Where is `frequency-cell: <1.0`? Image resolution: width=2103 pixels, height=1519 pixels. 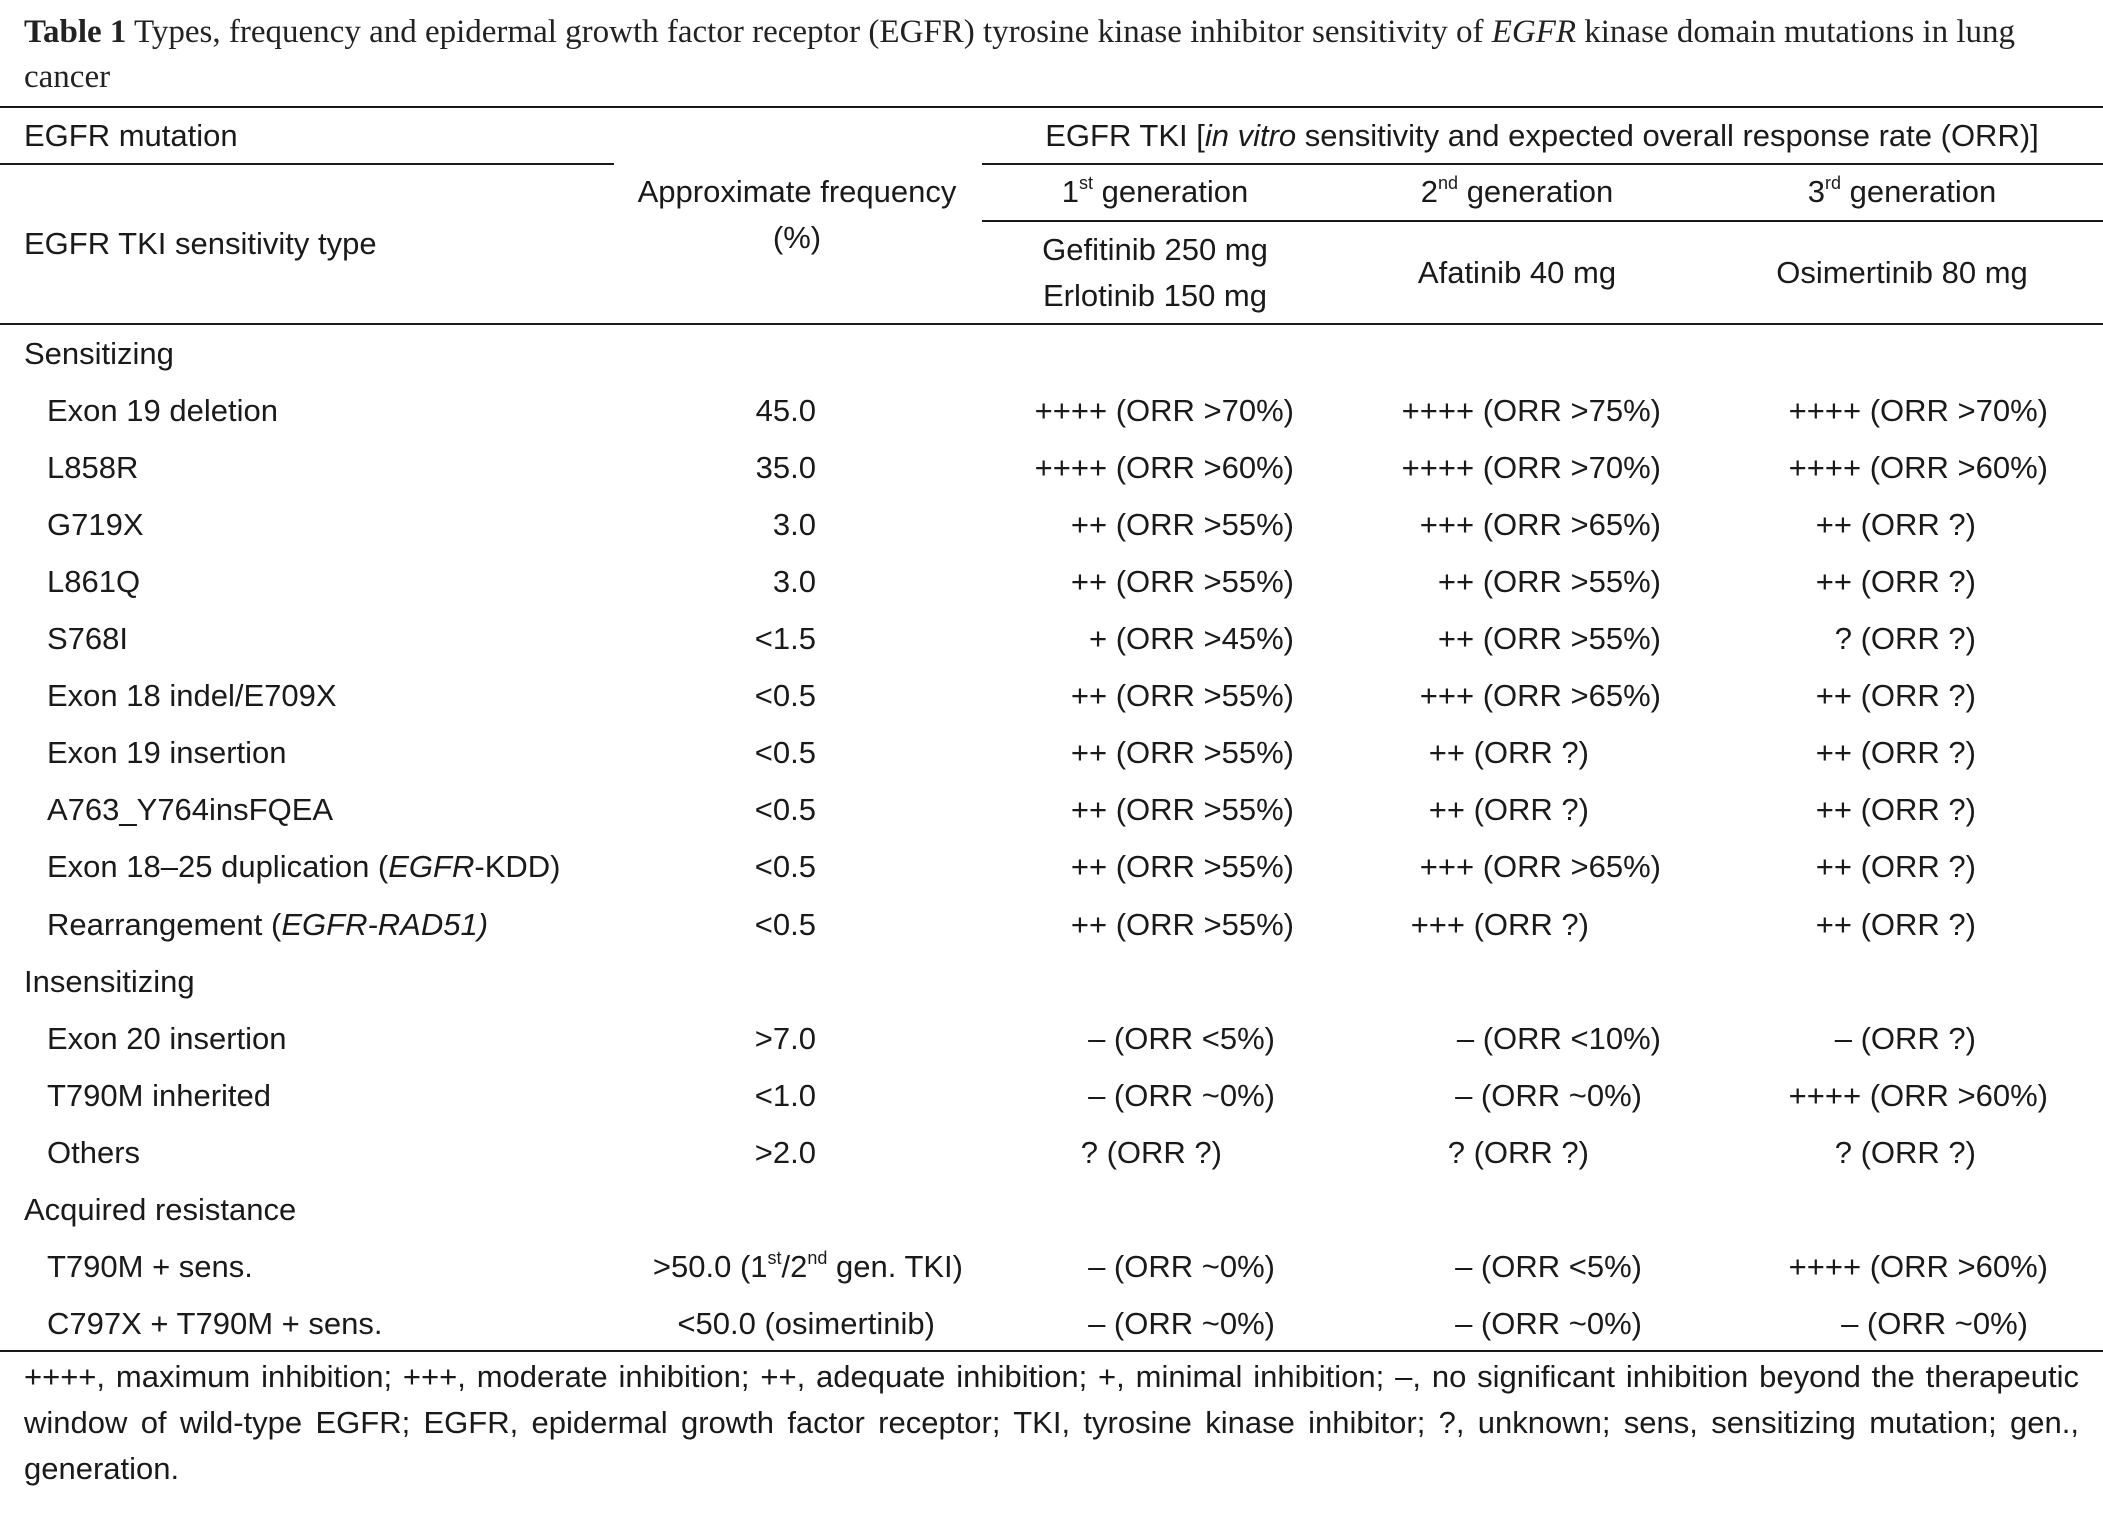 frequency-cell: <1.0 is located at coordinates (785, 1095).